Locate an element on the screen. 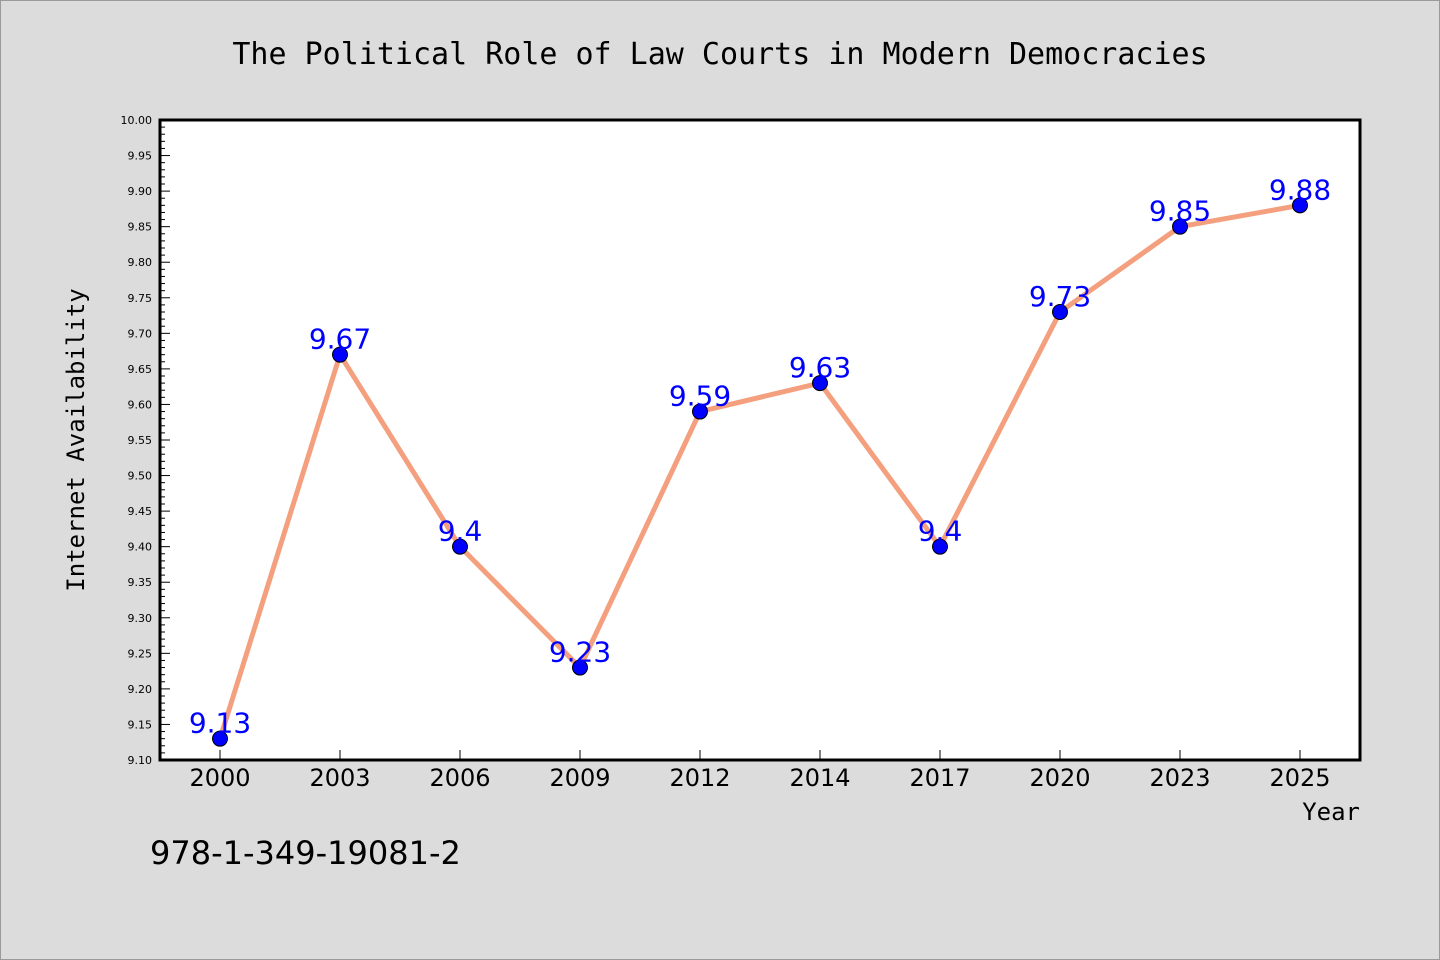 This screenshot has height=960, width=1440. x-tick-label: 2012 is located at coordinates (699, 778).